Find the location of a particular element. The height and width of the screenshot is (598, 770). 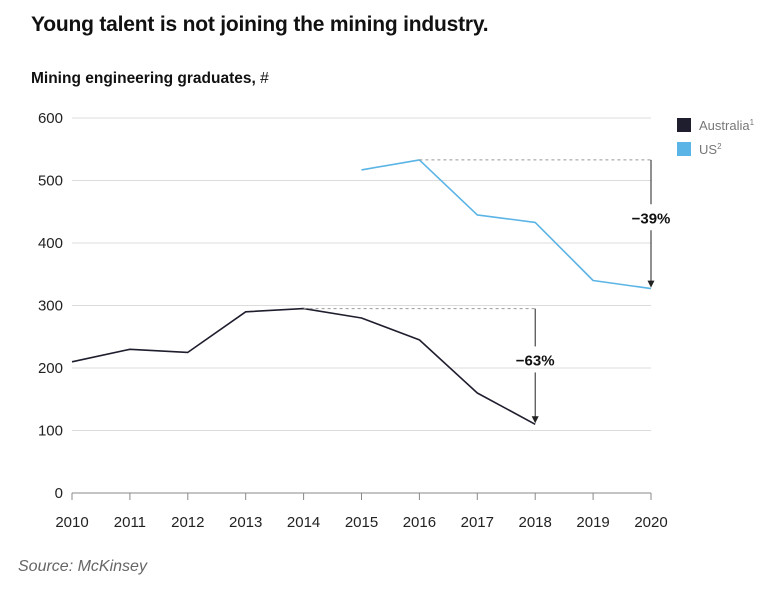

x-tick-label: 2014 is located at coordinates (303, 522).